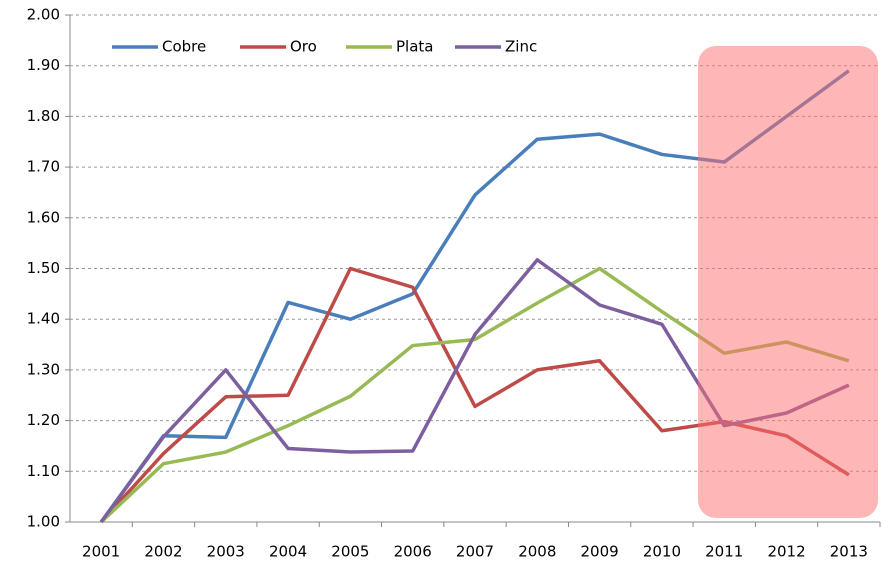  Describe the element at coordinates (724, 552) in the screenshot. I see `x-tick-label: 2011` at that location.